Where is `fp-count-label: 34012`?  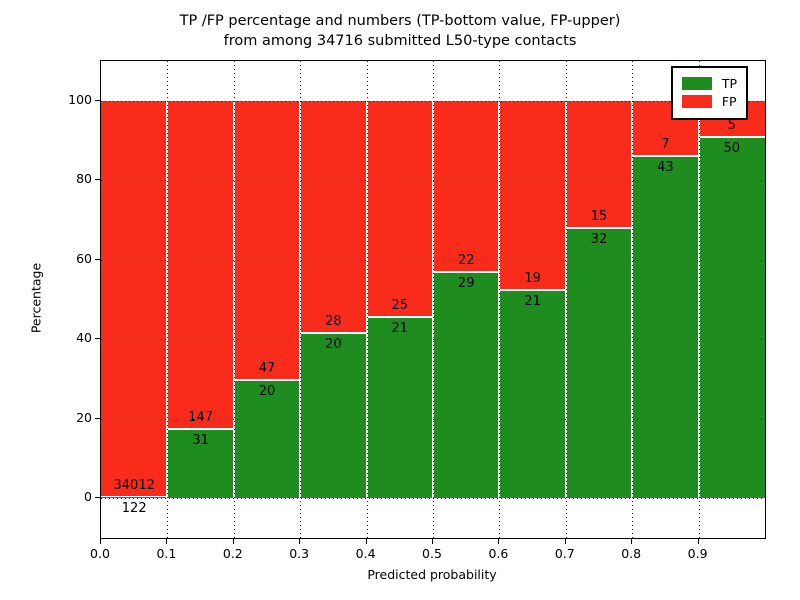
fp-count-label: 34012 is located at coordinates (134, 485).